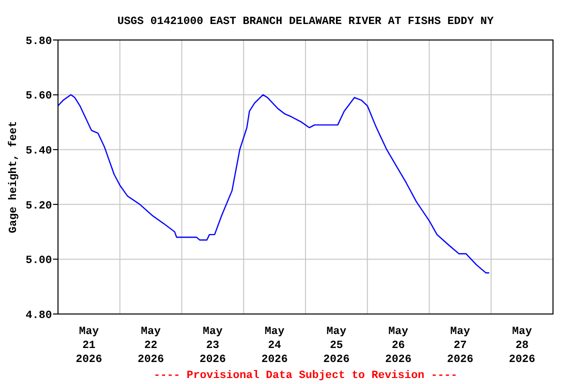  I want to click on y-axis-title: Gage height, feet, so click(13, 177).